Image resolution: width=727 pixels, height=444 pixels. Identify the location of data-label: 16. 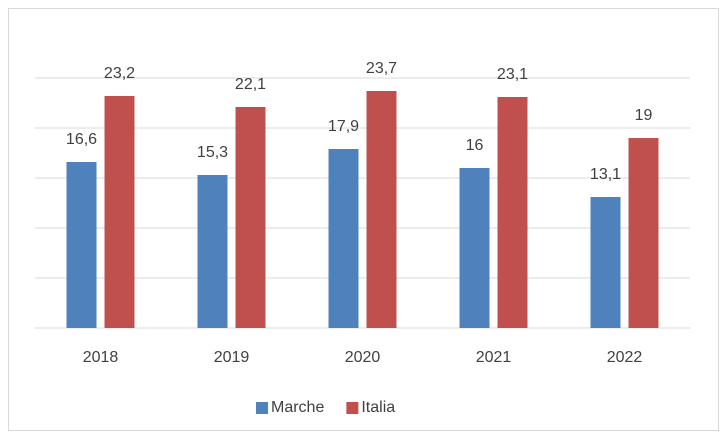
(475, 145).